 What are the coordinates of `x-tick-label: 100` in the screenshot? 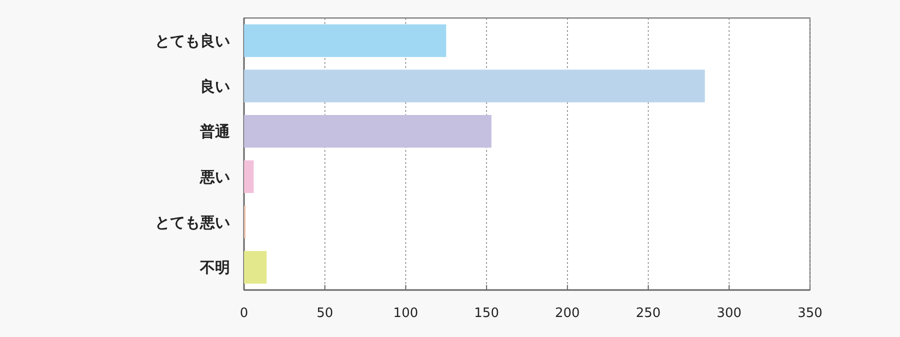 It's located at (405, 313).